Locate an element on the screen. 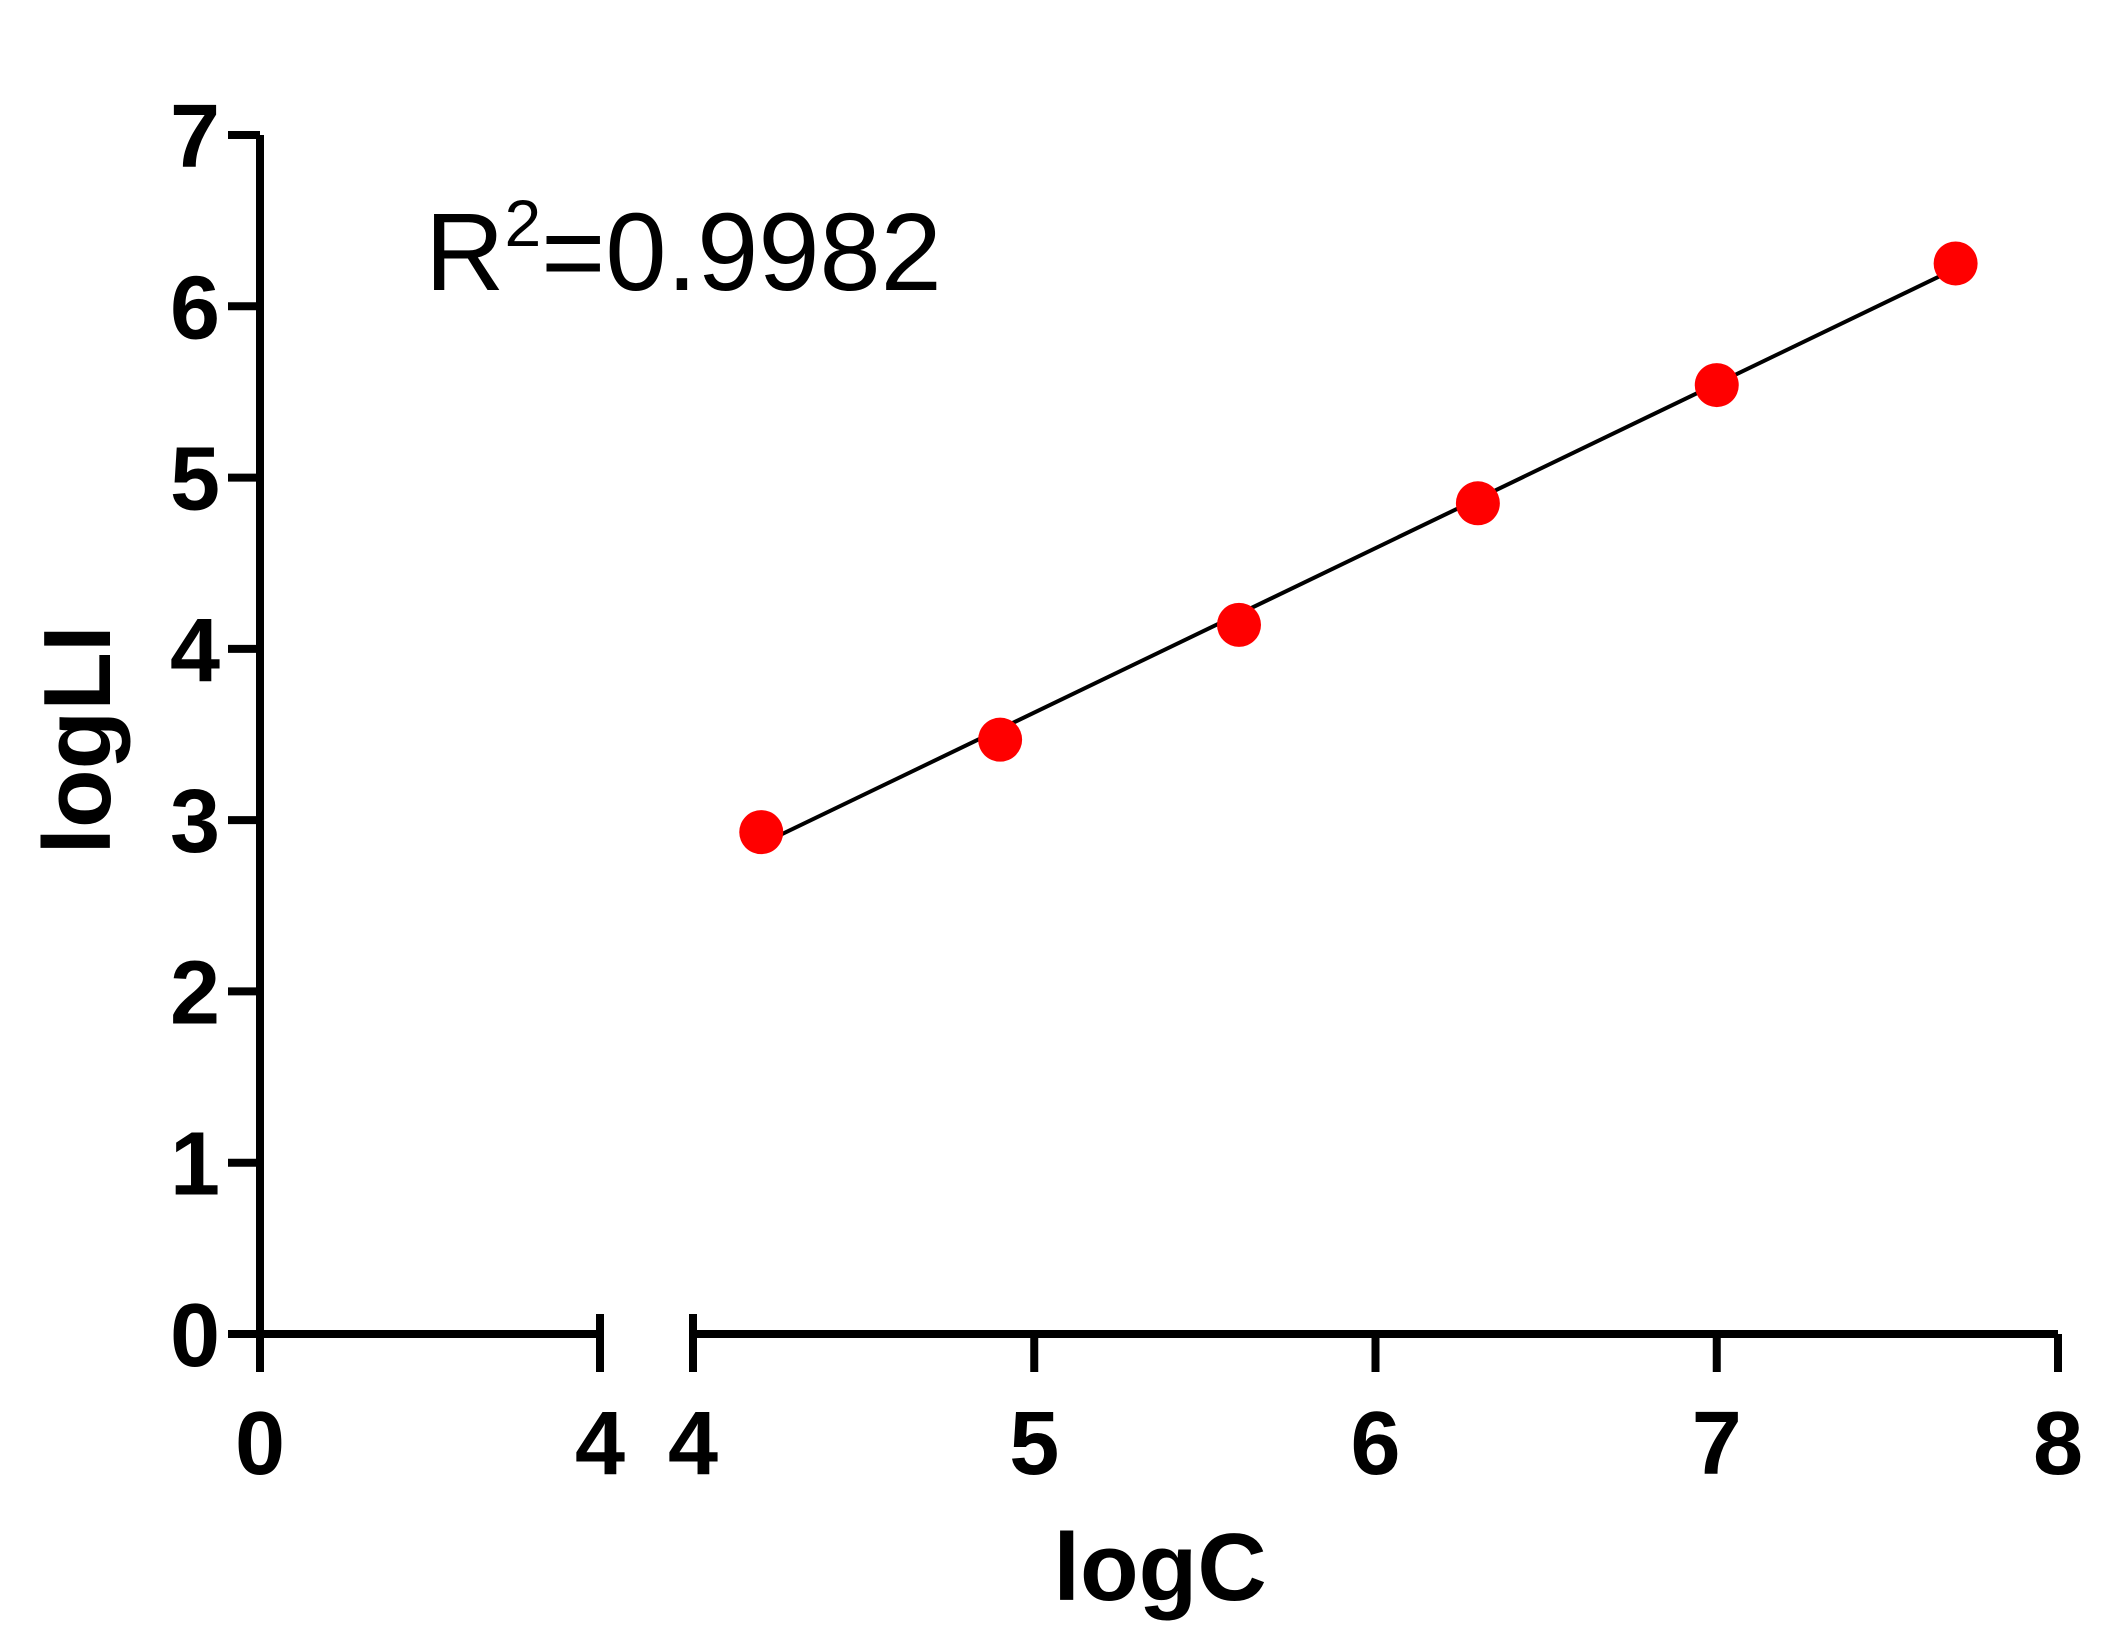  x-tick-label: 8 is located at coordinates (2058, 1444).